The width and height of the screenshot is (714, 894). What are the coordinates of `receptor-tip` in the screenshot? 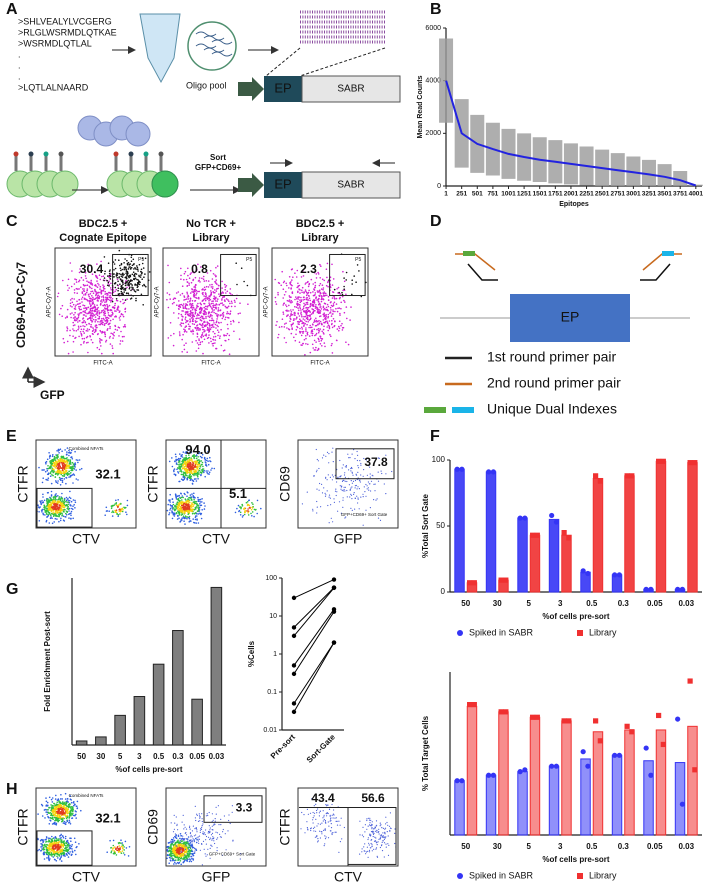 It's located at (16, 154).